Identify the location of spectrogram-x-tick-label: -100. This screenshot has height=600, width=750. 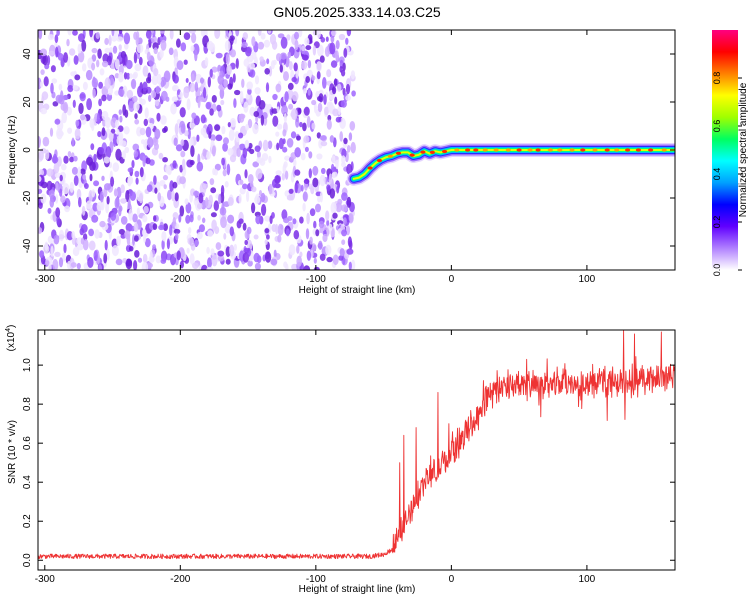
(316, 279).